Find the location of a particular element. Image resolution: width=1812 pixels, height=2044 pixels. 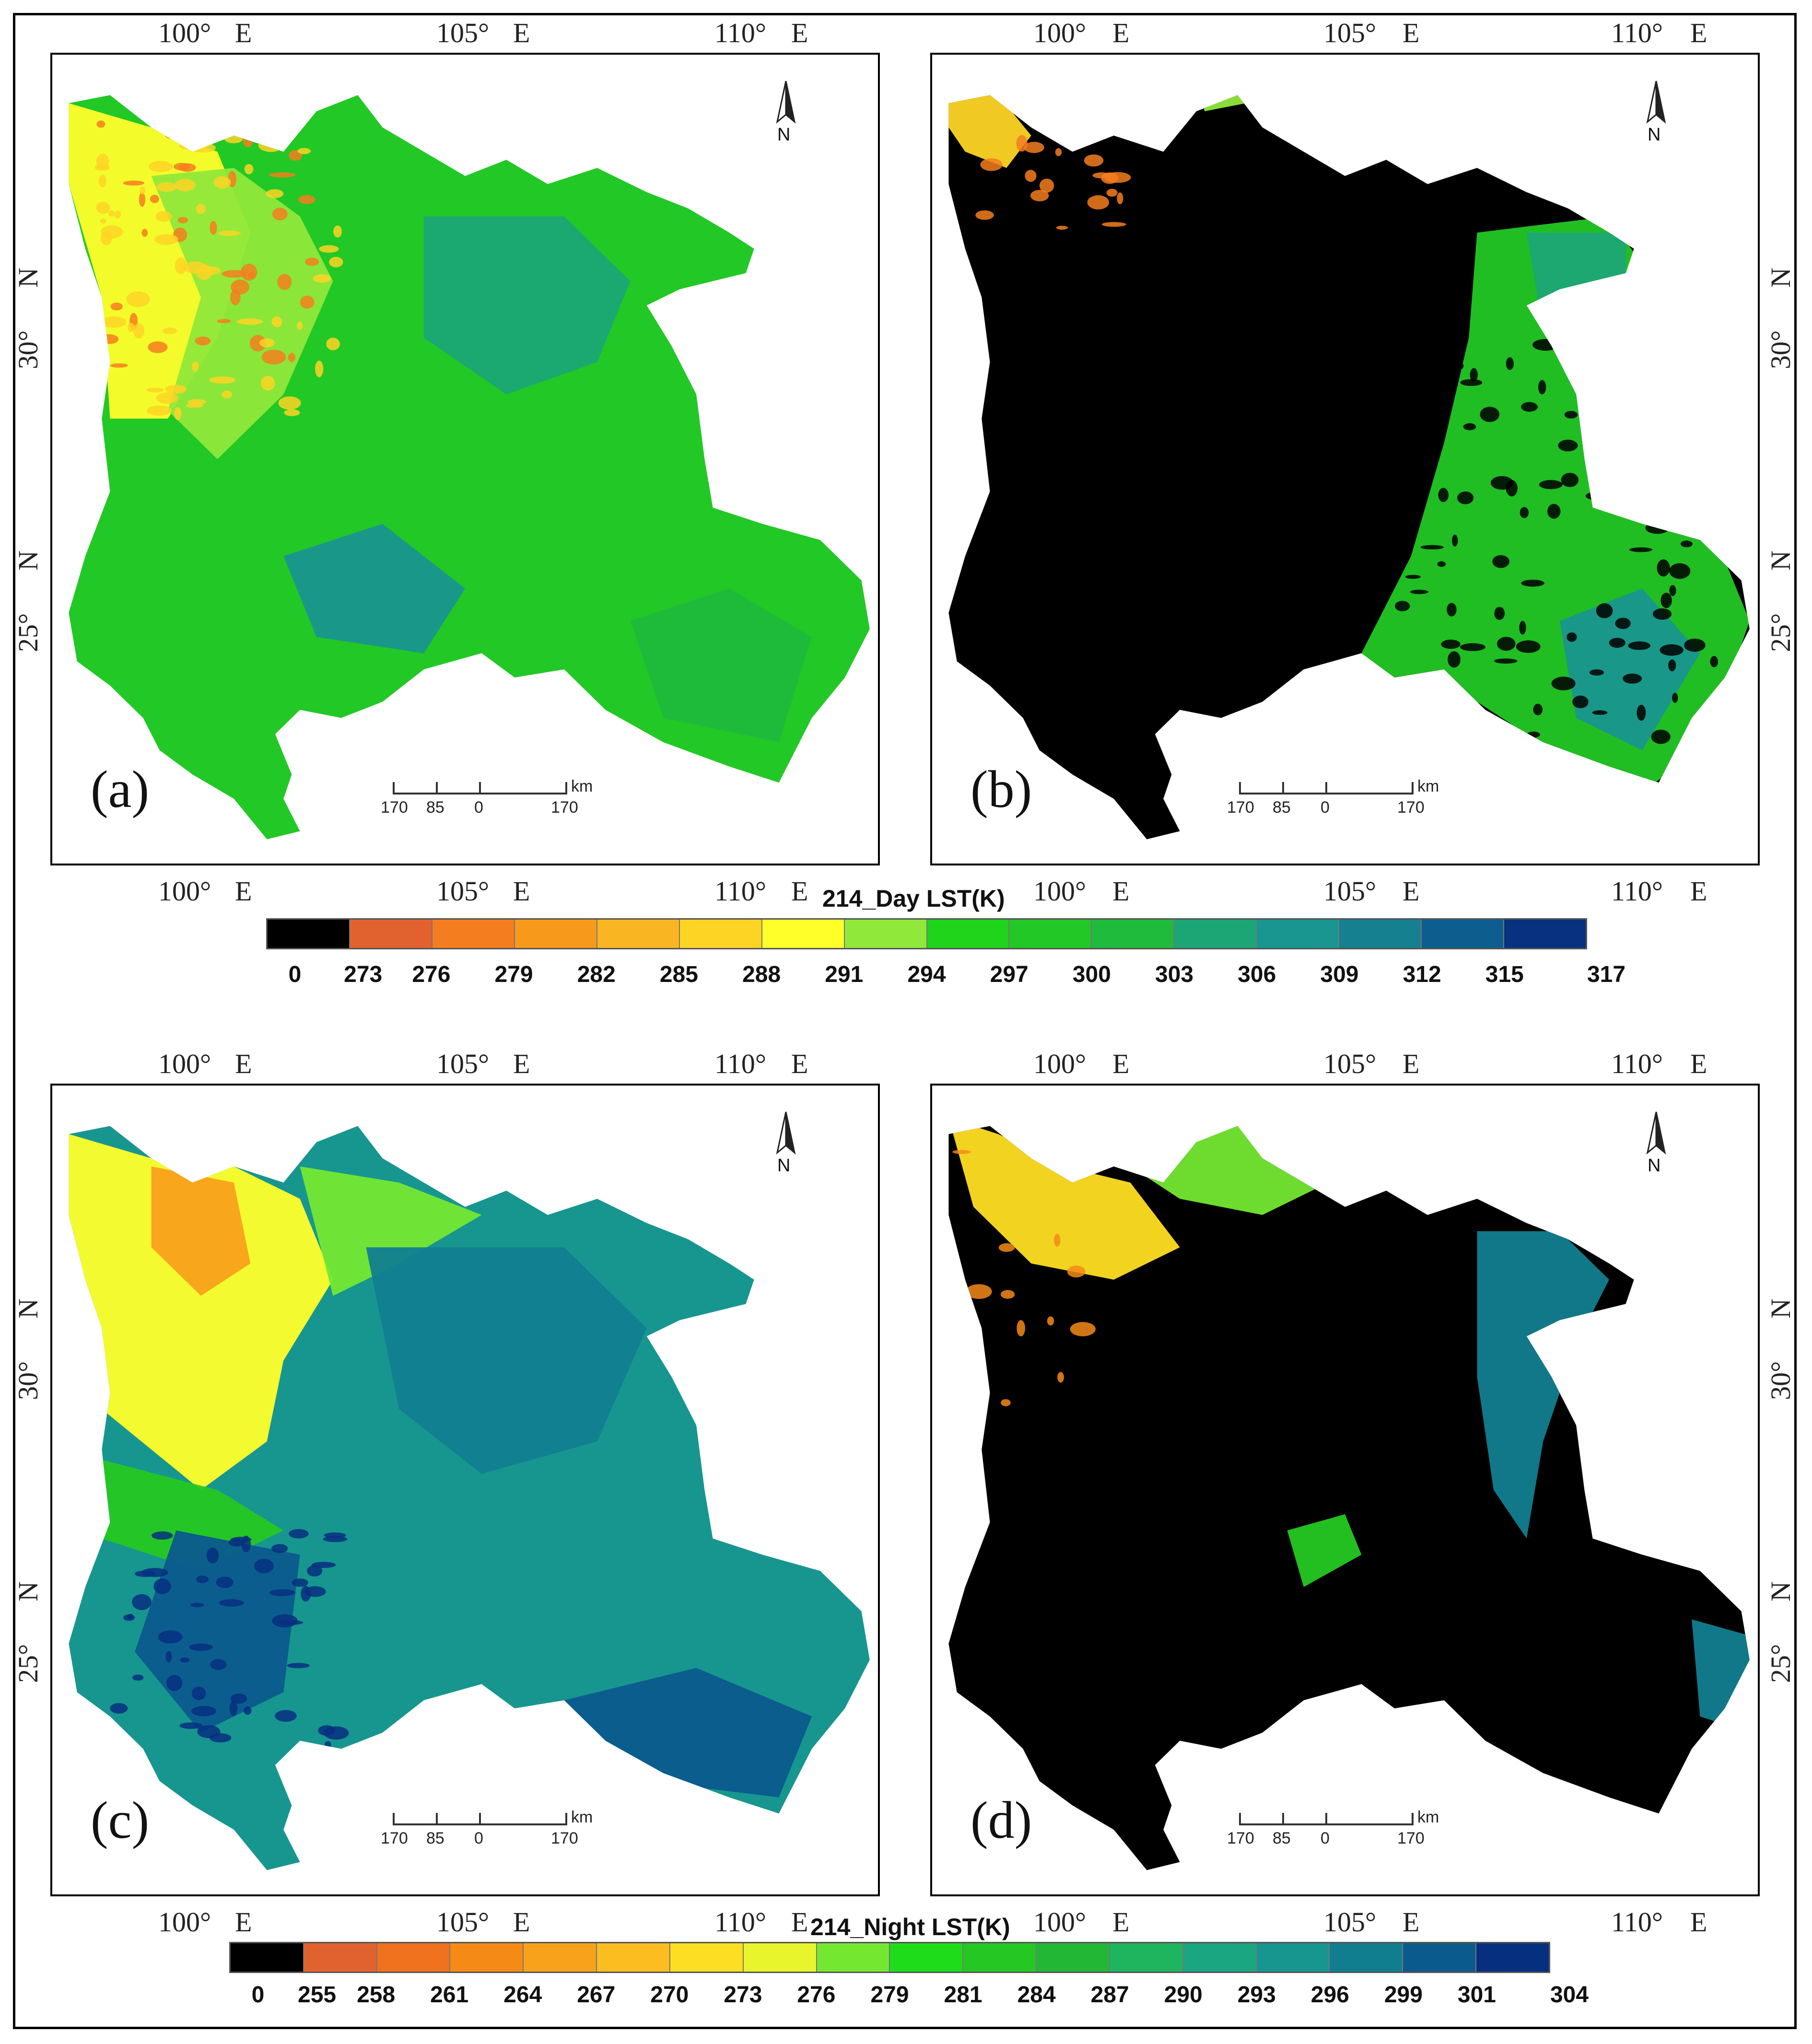

legend-tick: 306 is located at coordinates (1257, 974).